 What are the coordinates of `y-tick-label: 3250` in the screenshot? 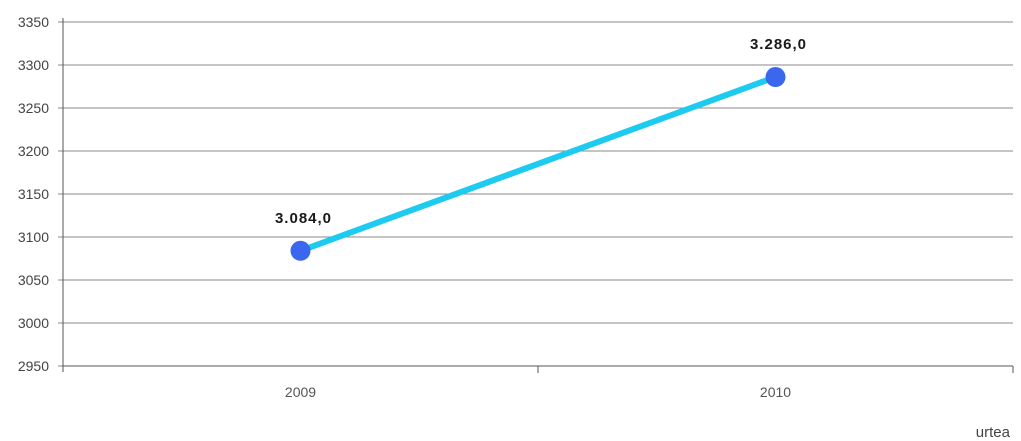 It's located at (33, 108).